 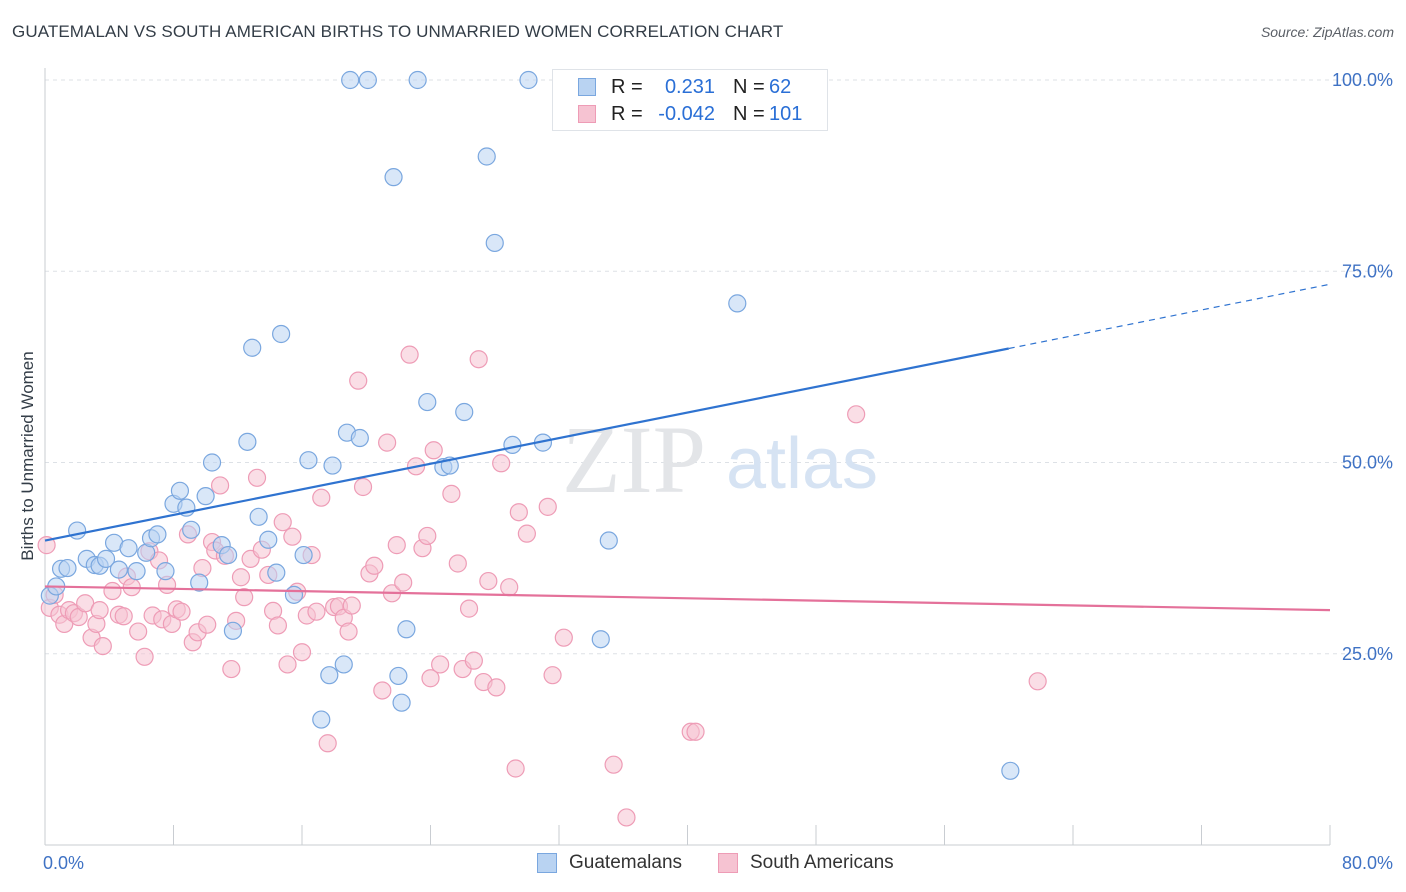 What do you see at coordinates (822, 862) in the screenshot?
I see `bottom-legend-label: South Americans` at bounding box center [822, 862].